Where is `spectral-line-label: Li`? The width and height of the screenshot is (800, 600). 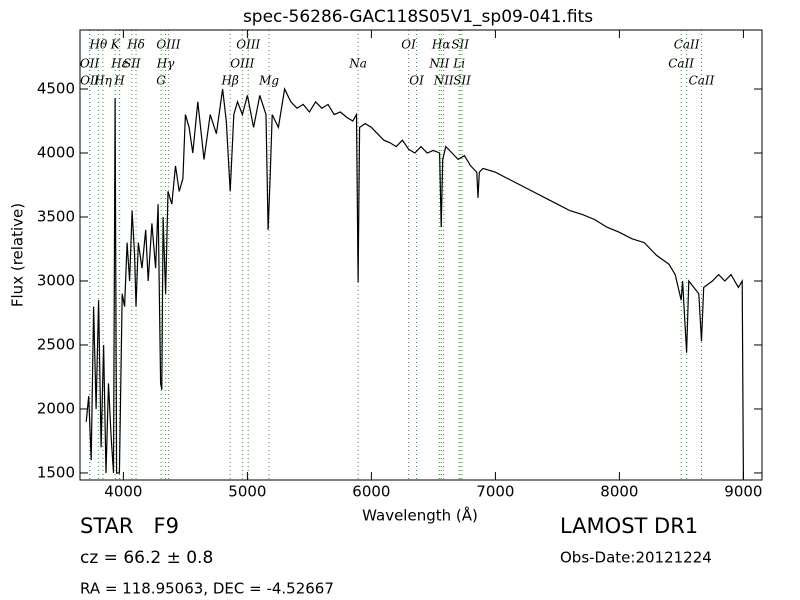
spectral-line-label: Li is located at coordinates (458, 64).